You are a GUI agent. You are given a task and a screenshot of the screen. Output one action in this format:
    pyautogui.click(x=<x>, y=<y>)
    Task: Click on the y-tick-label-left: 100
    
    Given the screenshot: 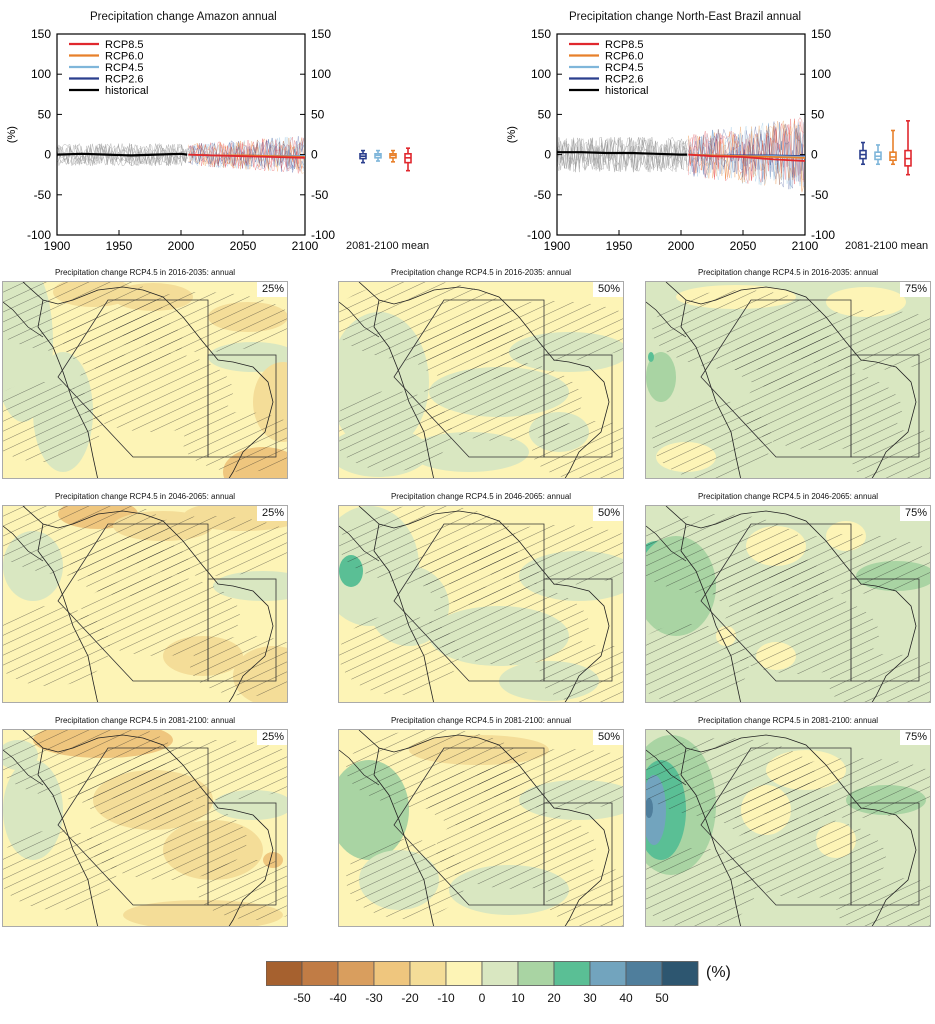 What is the action you would take?
    pyautogui.click(x=41, y=74)
    